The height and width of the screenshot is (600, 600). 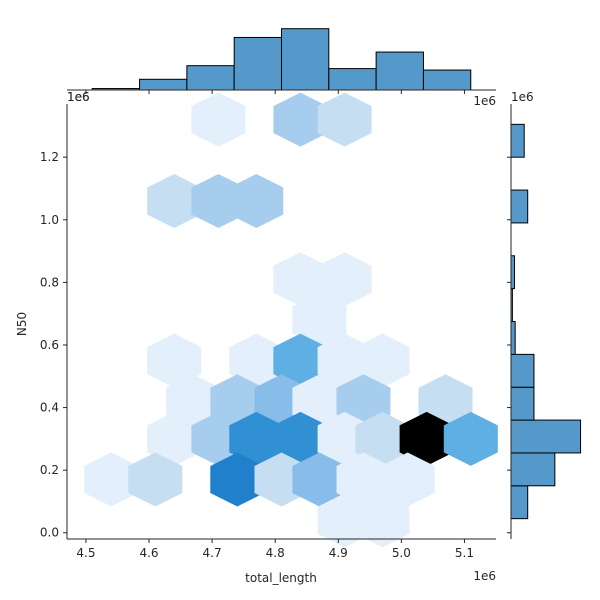 I want to click on y-tick-label: 0.4, so click(x=49, y=408).